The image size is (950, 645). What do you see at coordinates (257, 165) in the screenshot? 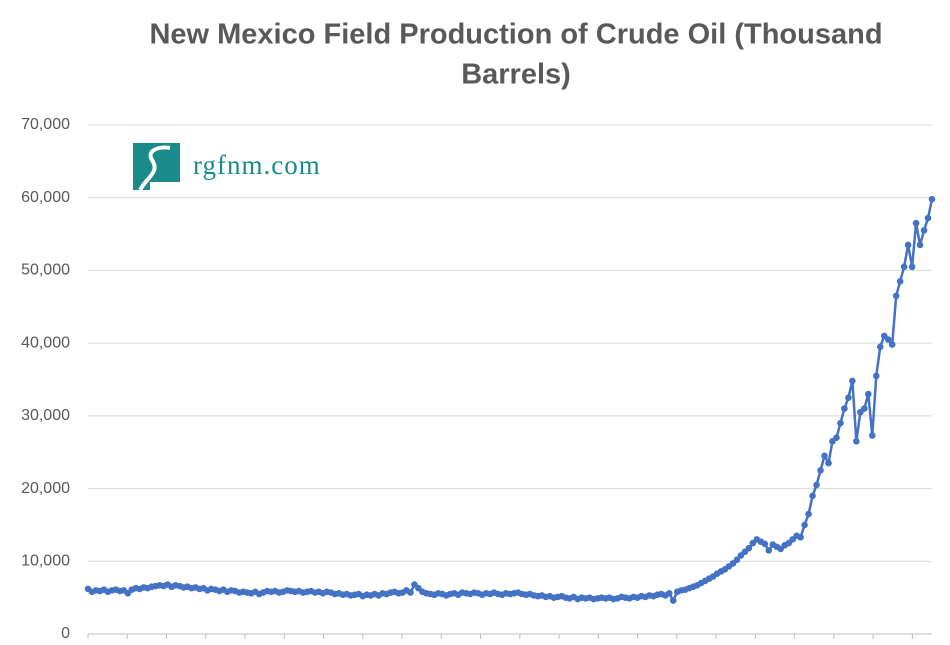
I see `logo-text: rgfnm.com` at bounding box center [257, 165].